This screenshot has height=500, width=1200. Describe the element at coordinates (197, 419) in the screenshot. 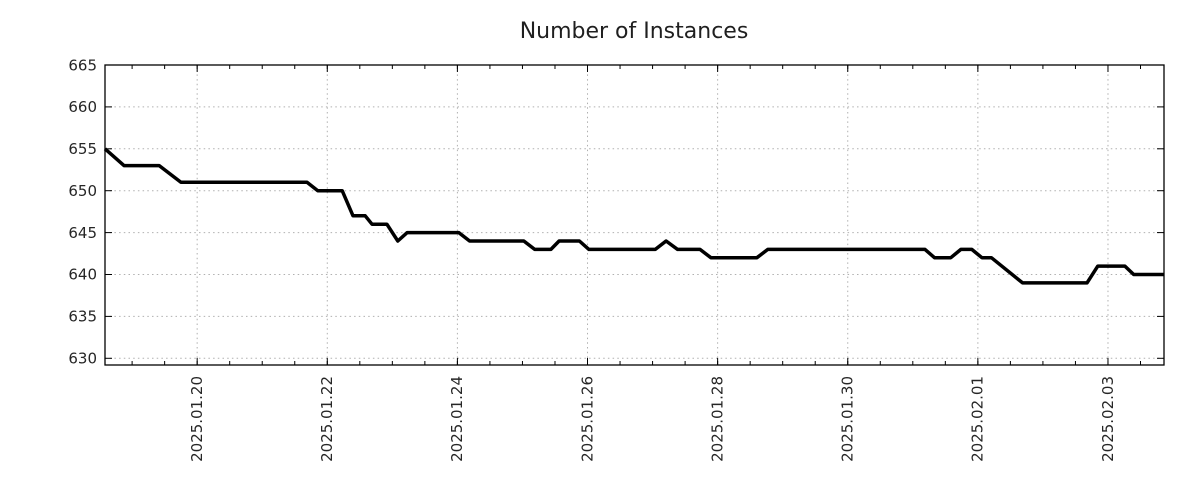

I see `x-tick-label: 2025.01.20` at that location.